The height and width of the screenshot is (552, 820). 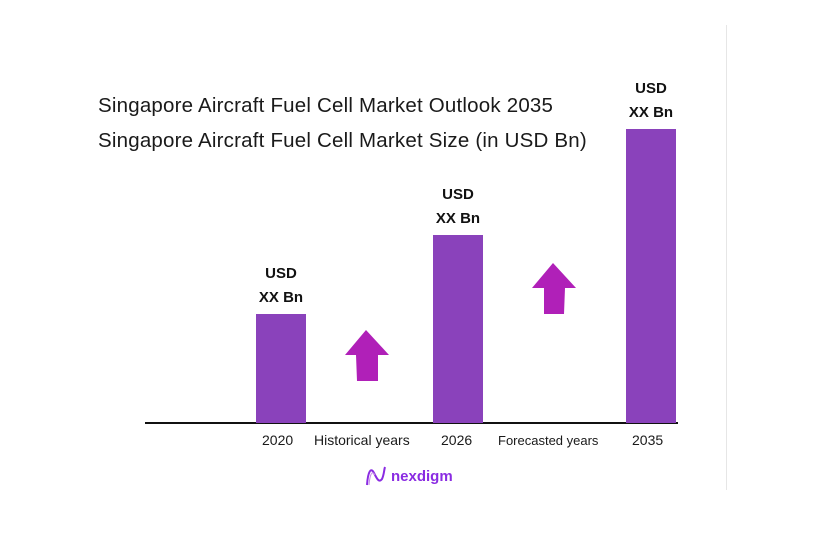 What do you see at coordinates (281, 286) in the screenshot?
I see `data-label-2020: USD XX Bn` at bounding box center [281, 286].